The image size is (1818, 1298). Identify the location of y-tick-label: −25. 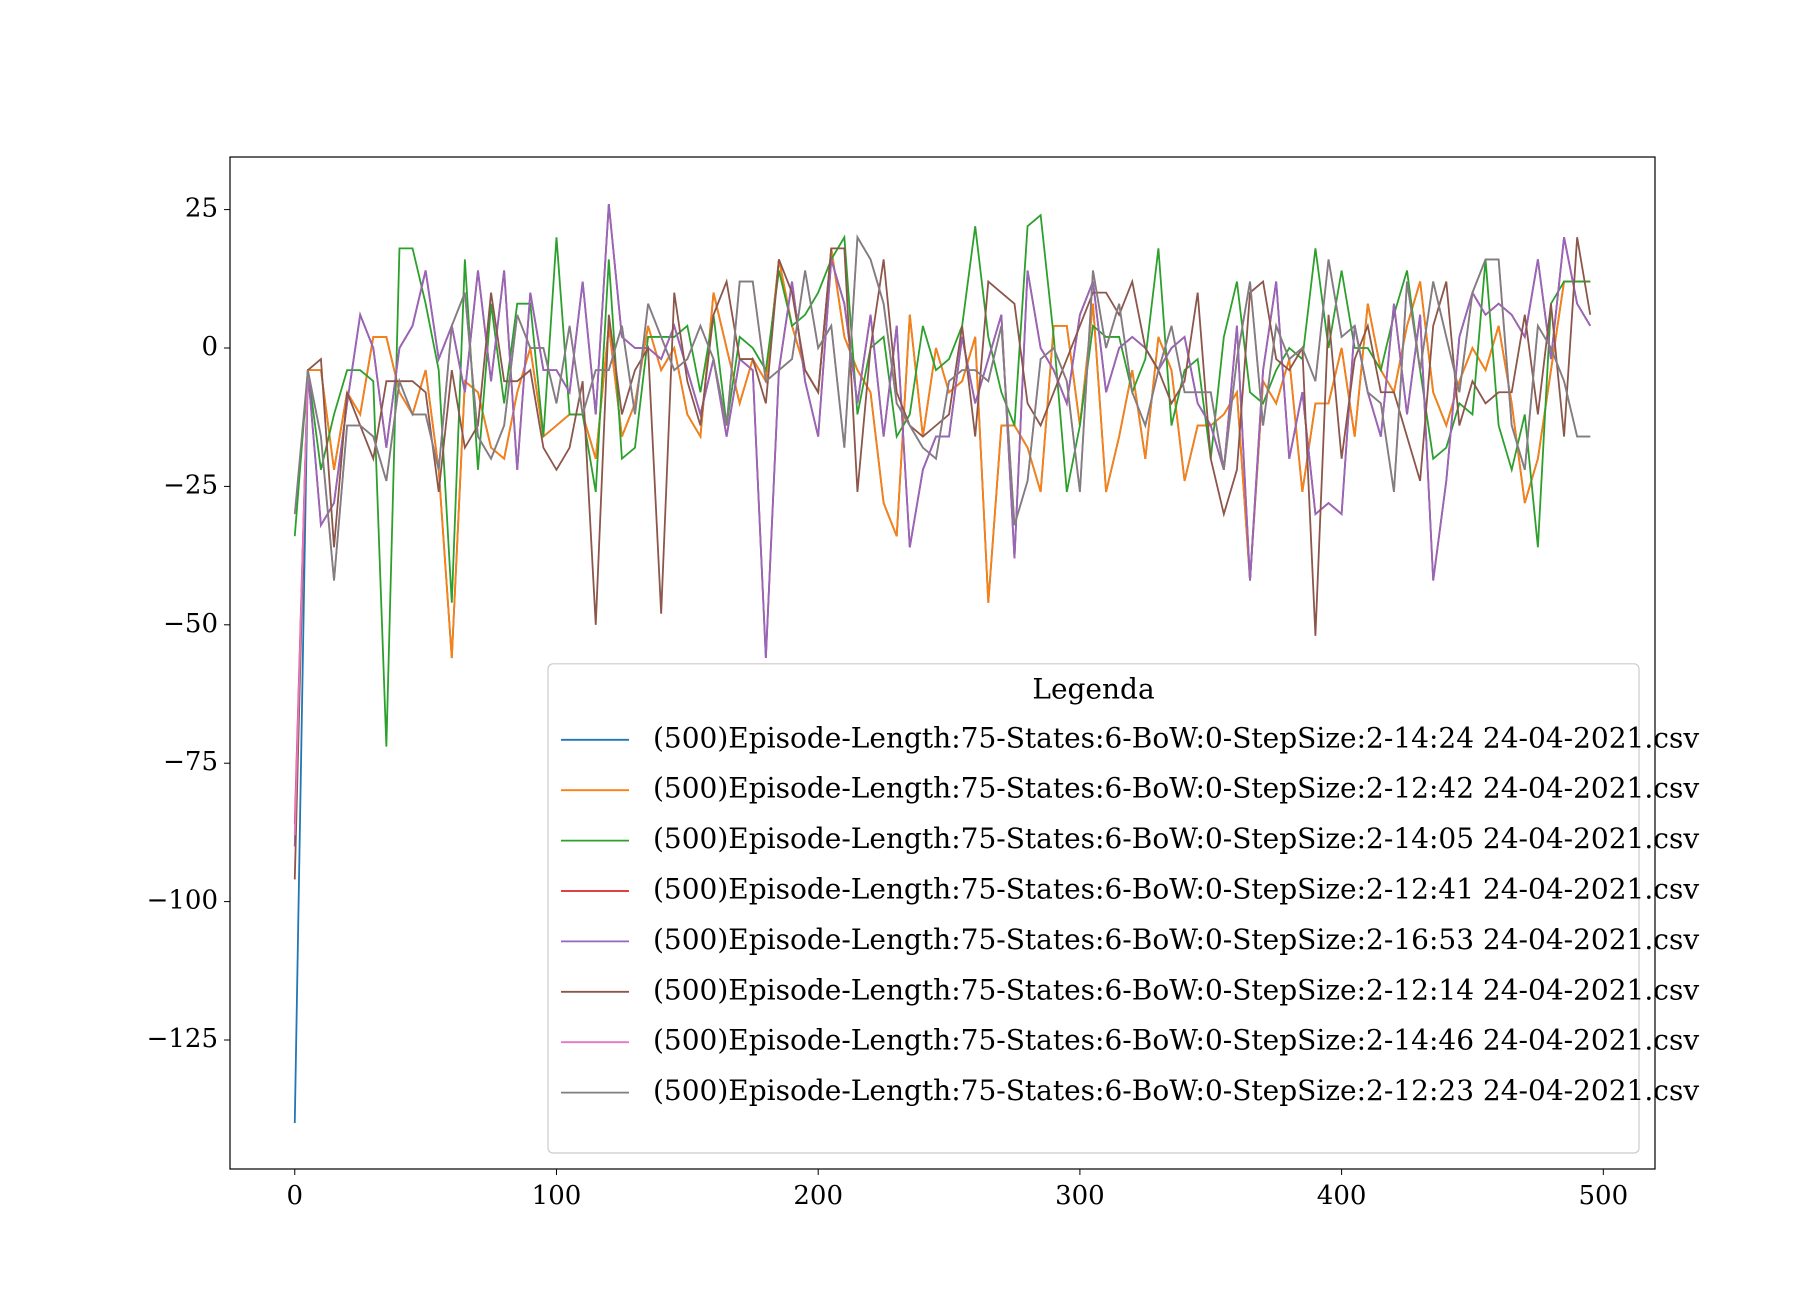
(190, 485).